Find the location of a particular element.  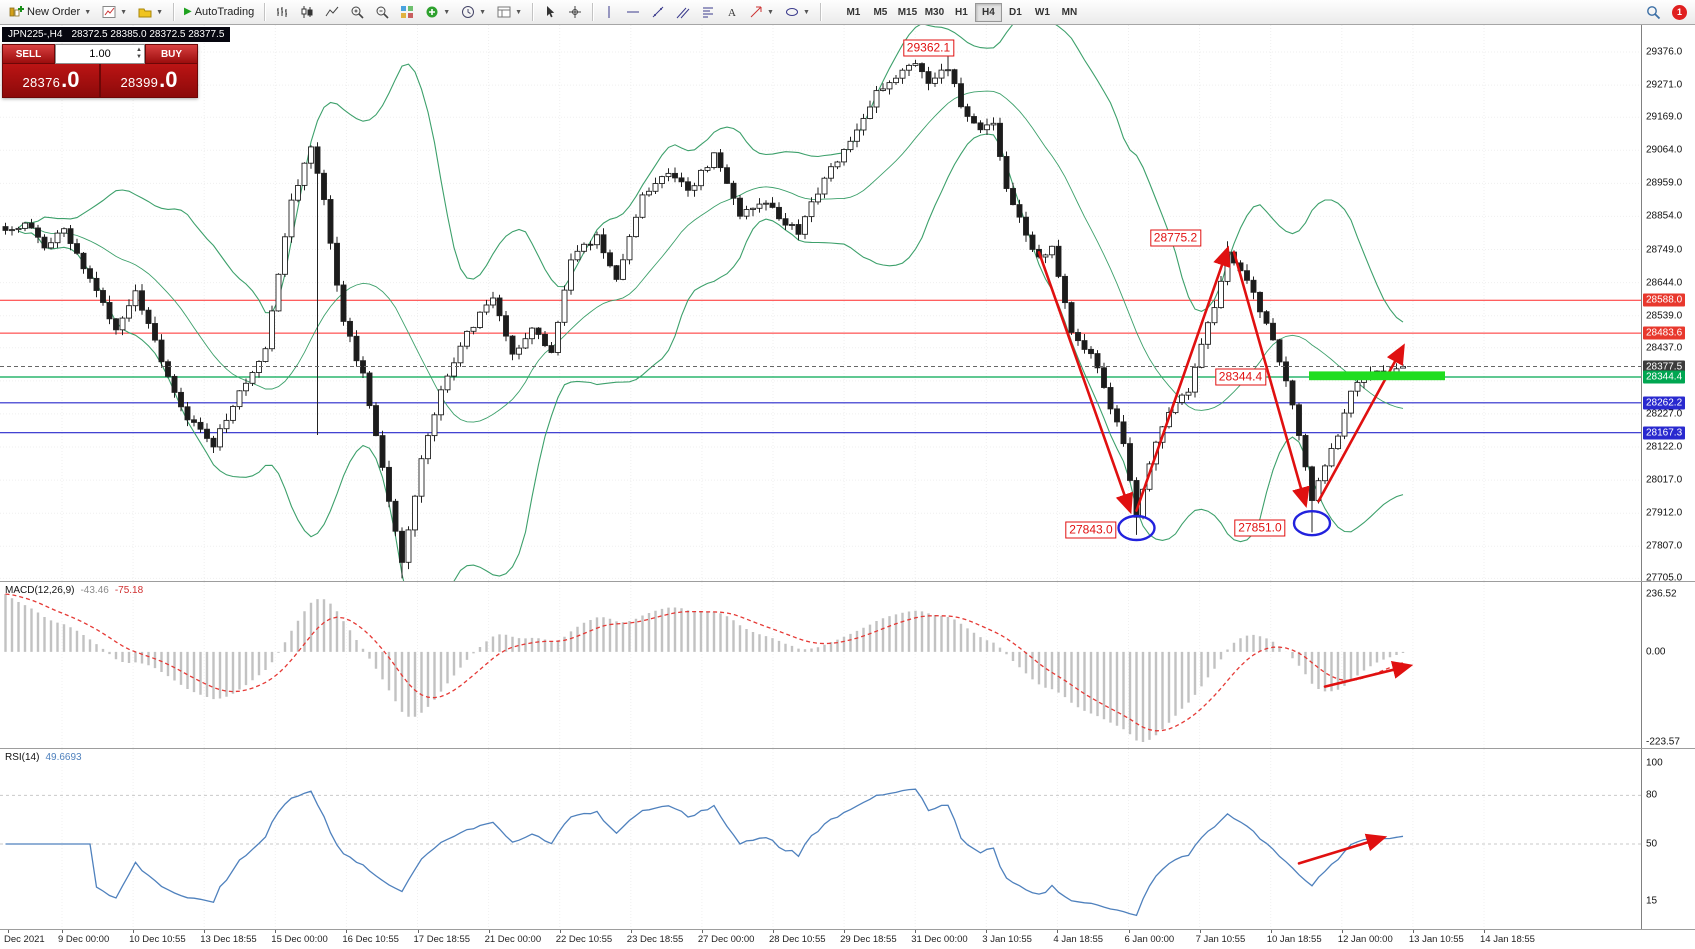

rsi-axis-label: 15 is located at coordinates (1652, 901).